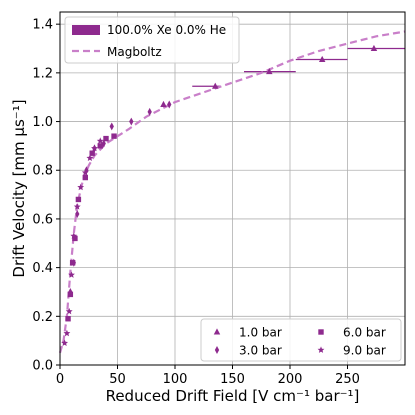 The image size is (415, 415). I want to click on x-tick-label: 200, so click(290, 379).